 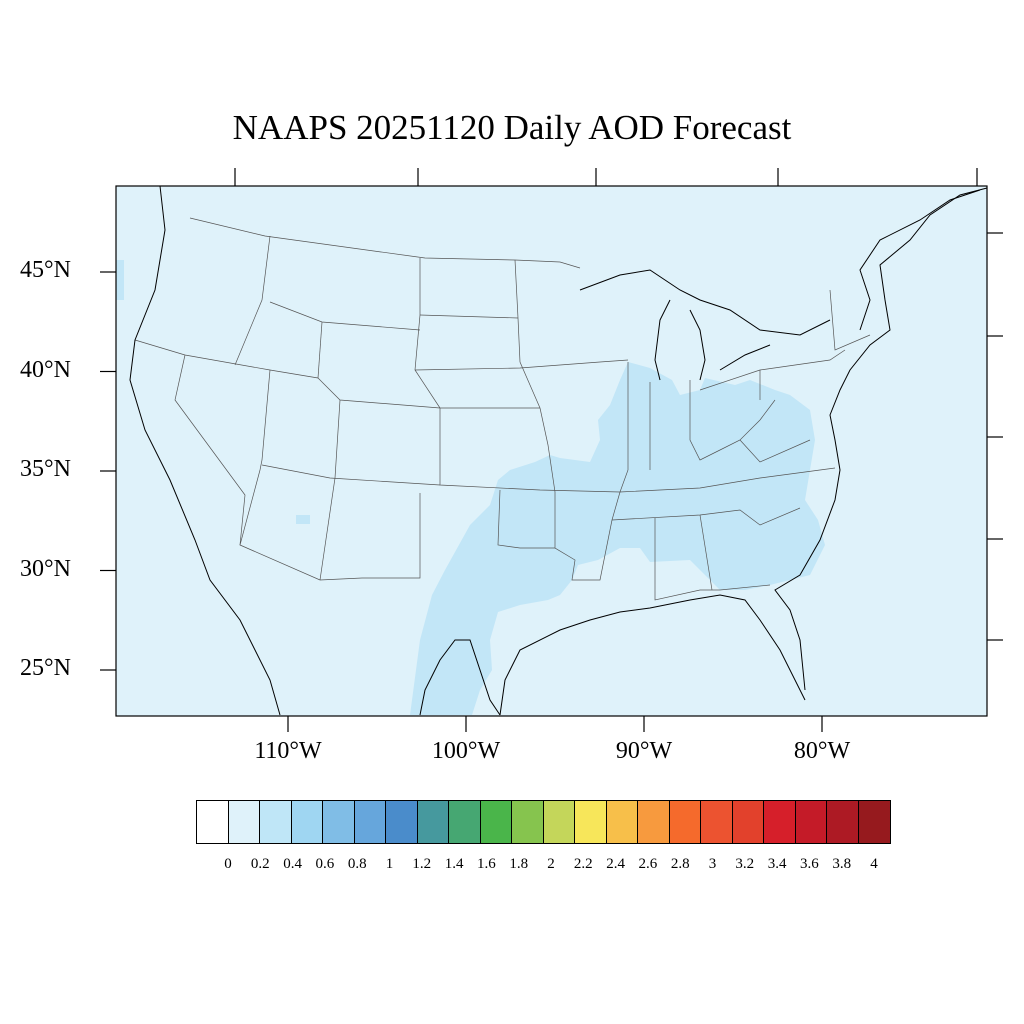 I want to click on colorbar-label: 2.2, so click(x=583, y=864).